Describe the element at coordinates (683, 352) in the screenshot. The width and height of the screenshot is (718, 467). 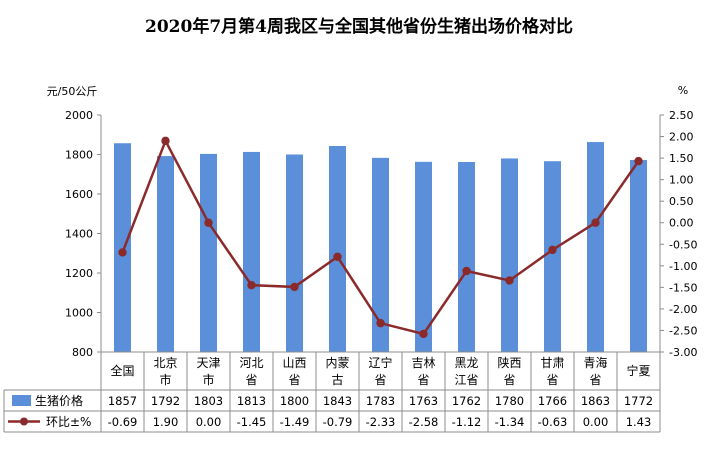
I see `y-right-tick-label: -3.00` at that location.